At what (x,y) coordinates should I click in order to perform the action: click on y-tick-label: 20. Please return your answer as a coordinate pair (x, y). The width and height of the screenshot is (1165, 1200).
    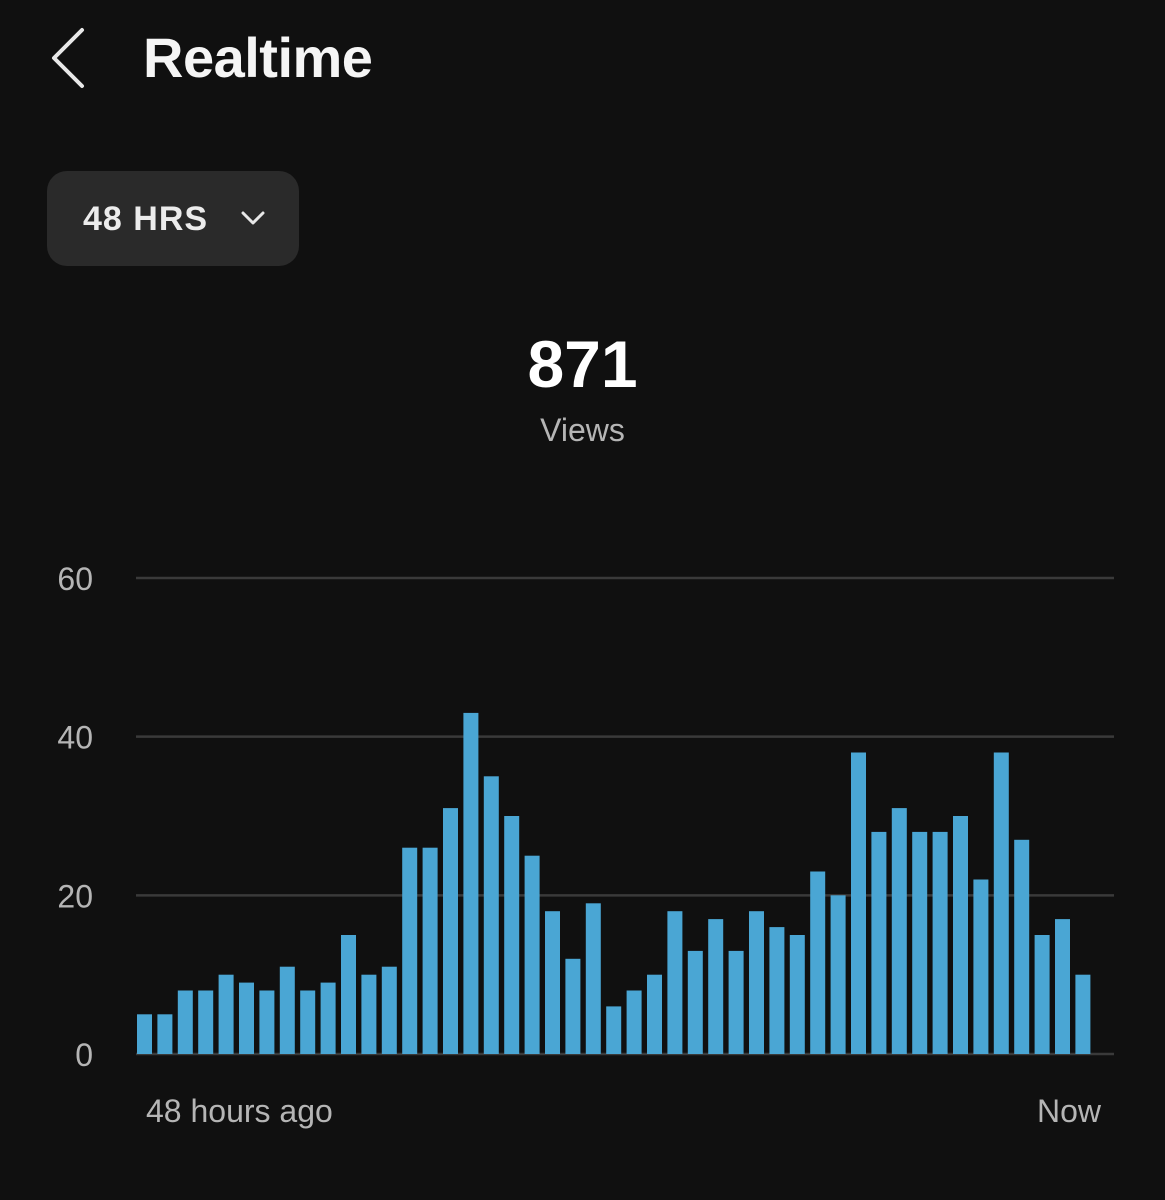
    Looking at the image, I should click on (75, 896).